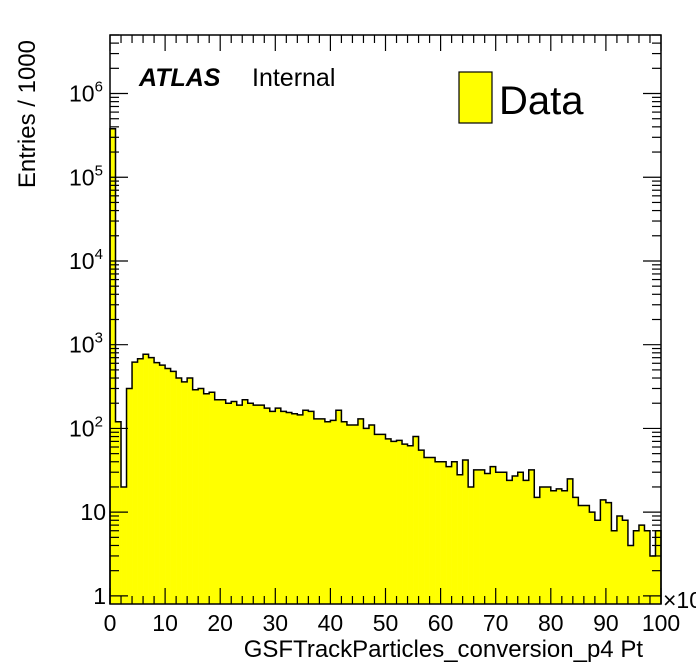 The height and width of the screenshot is (672, 696). I want to click on x-tick-label: 70, so click(496, 623).